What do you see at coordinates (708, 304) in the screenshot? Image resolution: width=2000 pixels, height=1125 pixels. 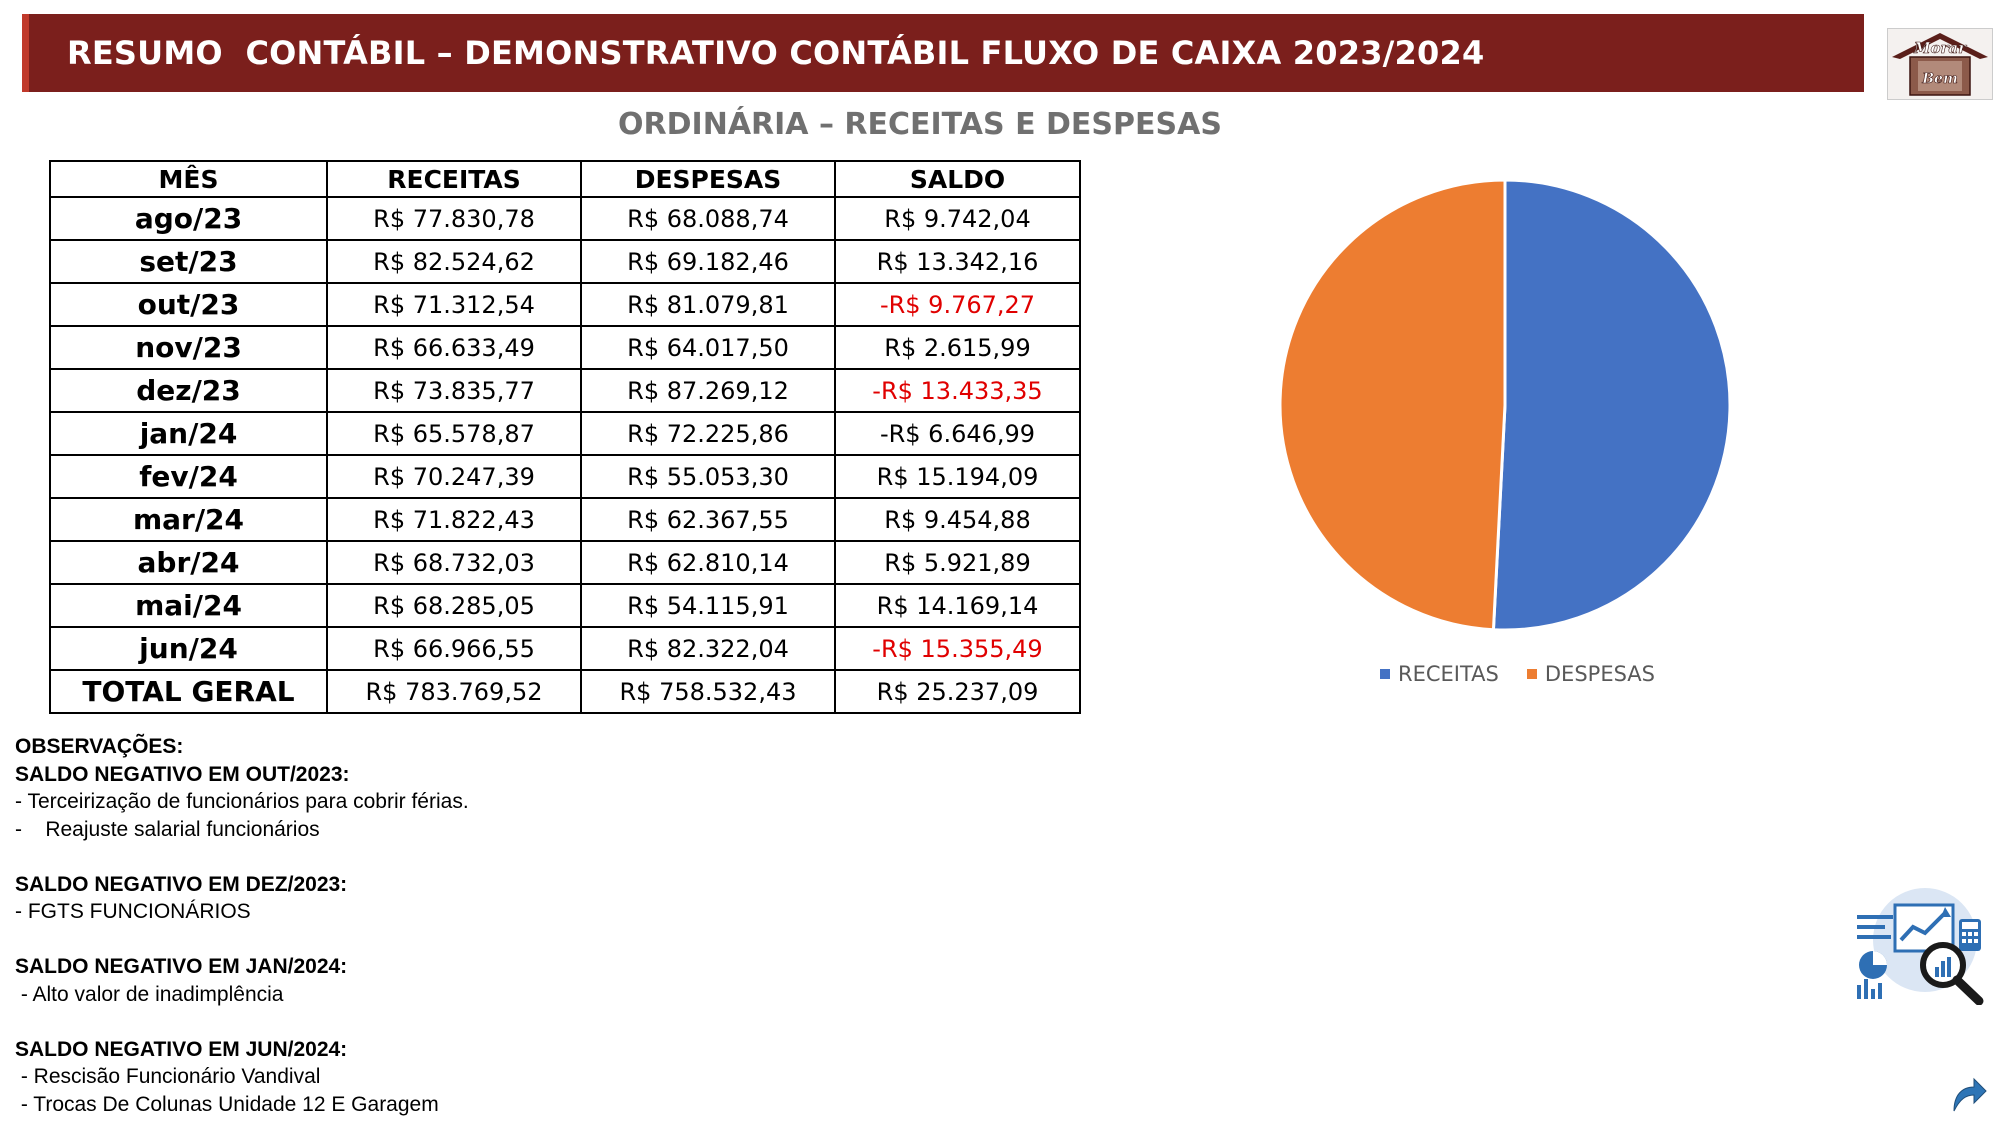 I see `cell-despesas: R$ 81.079,81` at bounding box center [708, 304].